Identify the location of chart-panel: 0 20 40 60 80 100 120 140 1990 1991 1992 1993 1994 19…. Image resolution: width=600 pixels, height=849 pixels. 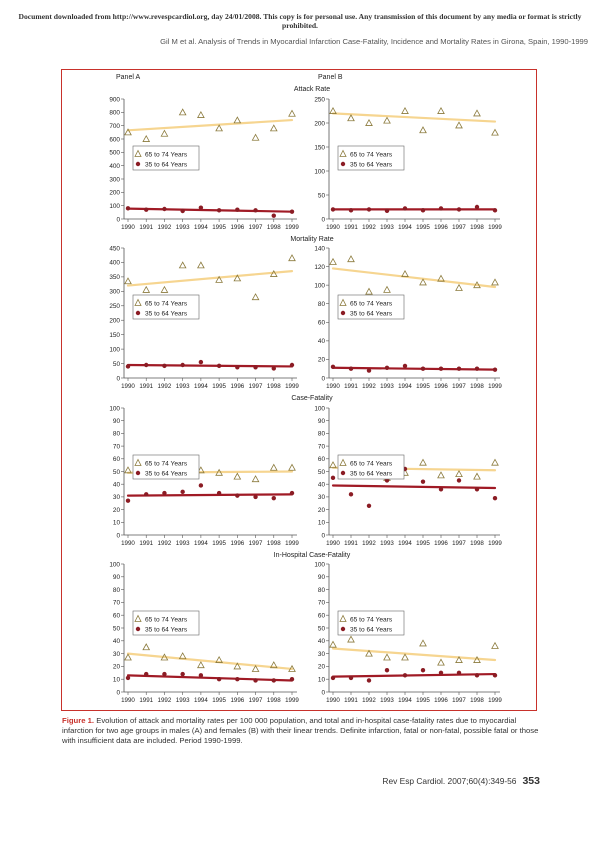
(408, 317).